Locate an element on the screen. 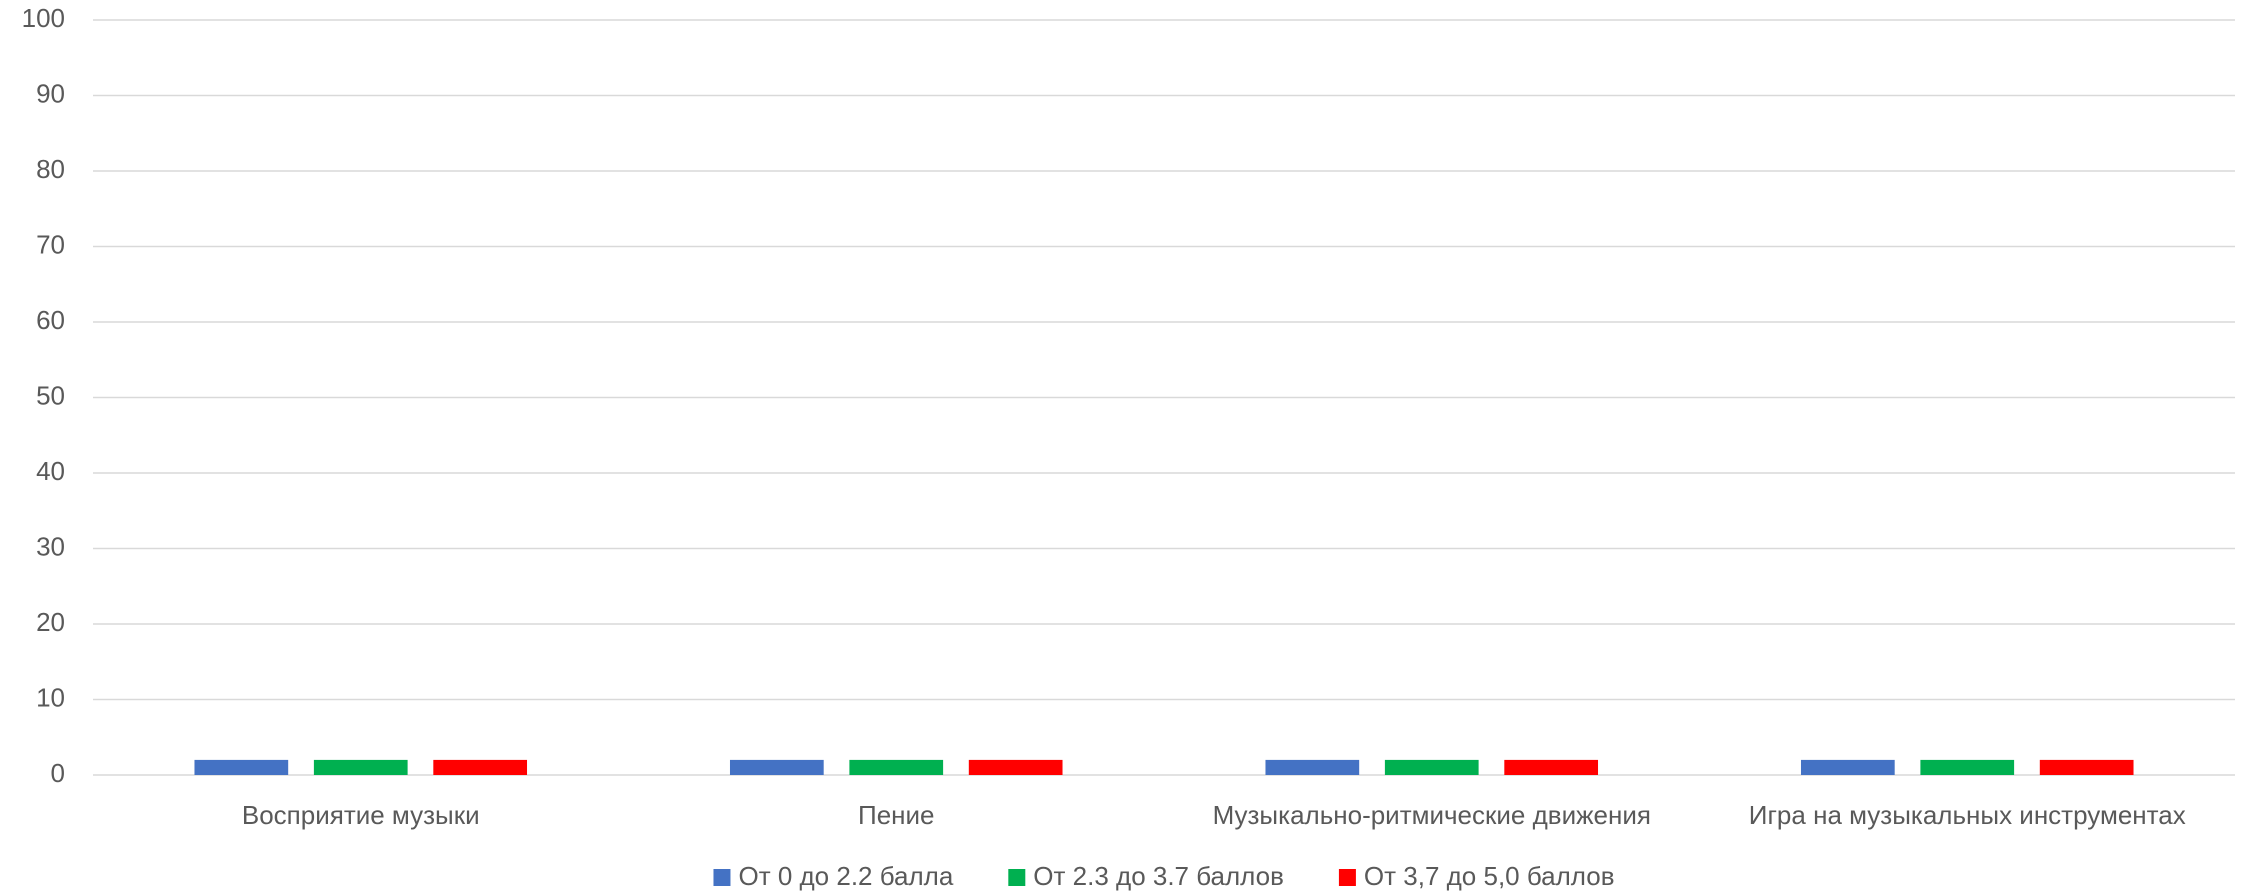 The height and width of the screenshot is (895, 2254). y-tick-label: 70 is located at coordinates (50, 244).